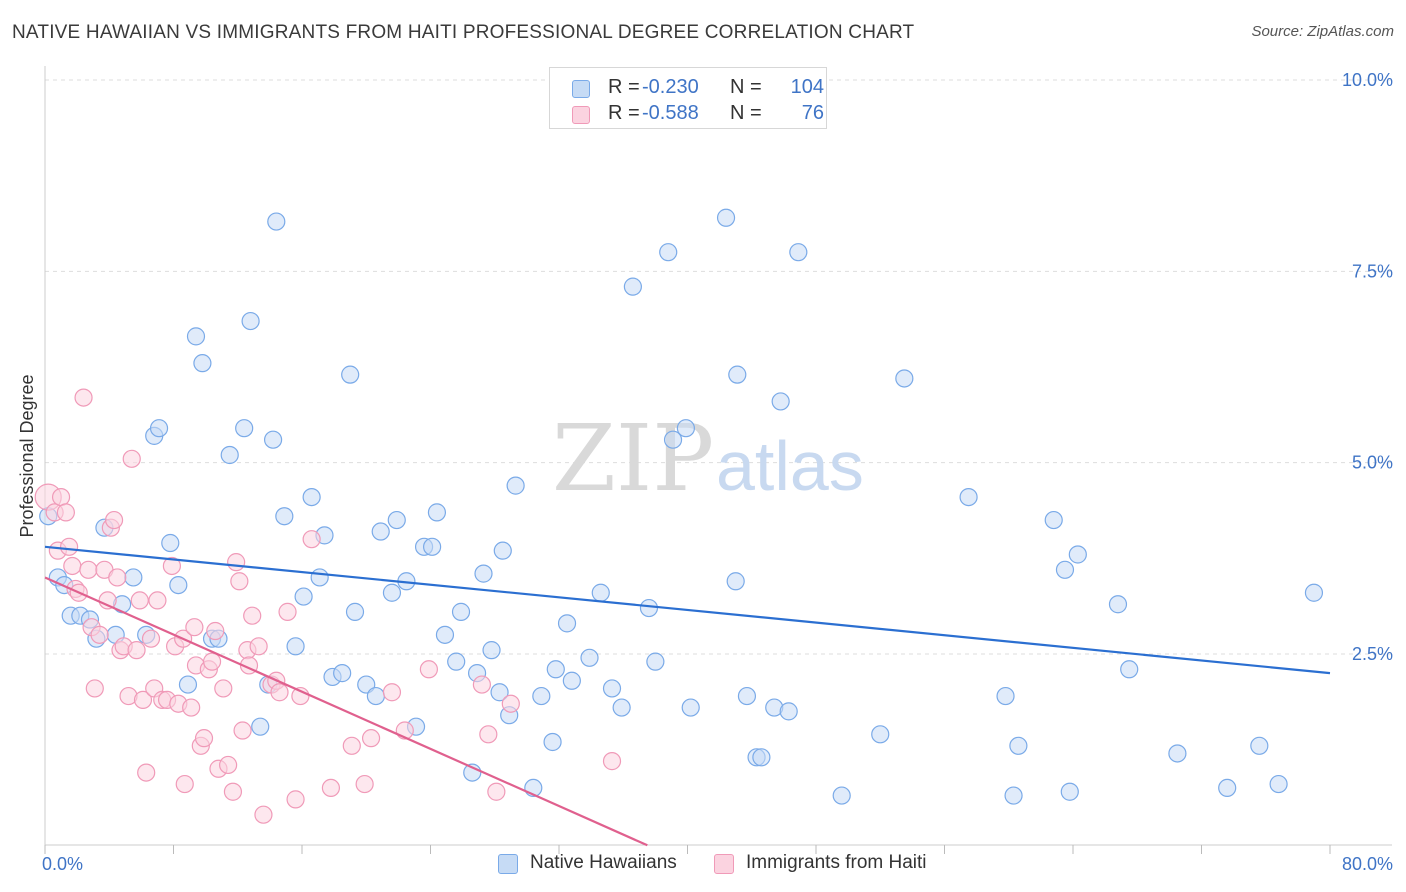 This screenshot has height=892, width=1406. Describe the element at coordinates (581, 89) in the screenshot. I see `stats-swatch-native-hawaiians` at that location.